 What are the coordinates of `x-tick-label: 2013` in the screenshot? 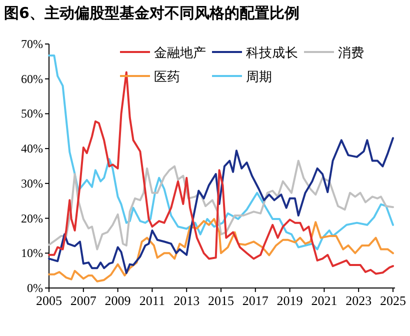 It's located at (187, 300).